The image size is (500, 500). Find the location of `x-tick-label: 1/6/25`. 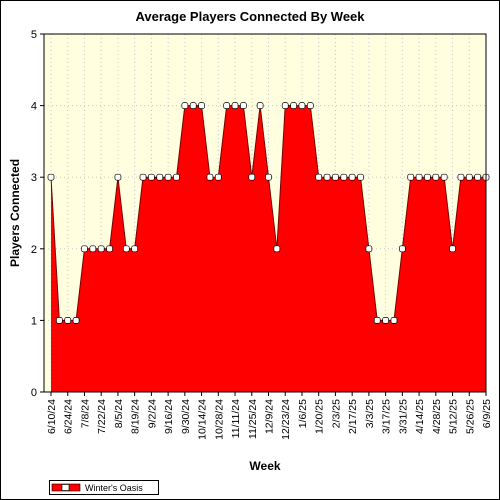

x-tick-label: 1/6/25 is located at coordinates (303, 413).